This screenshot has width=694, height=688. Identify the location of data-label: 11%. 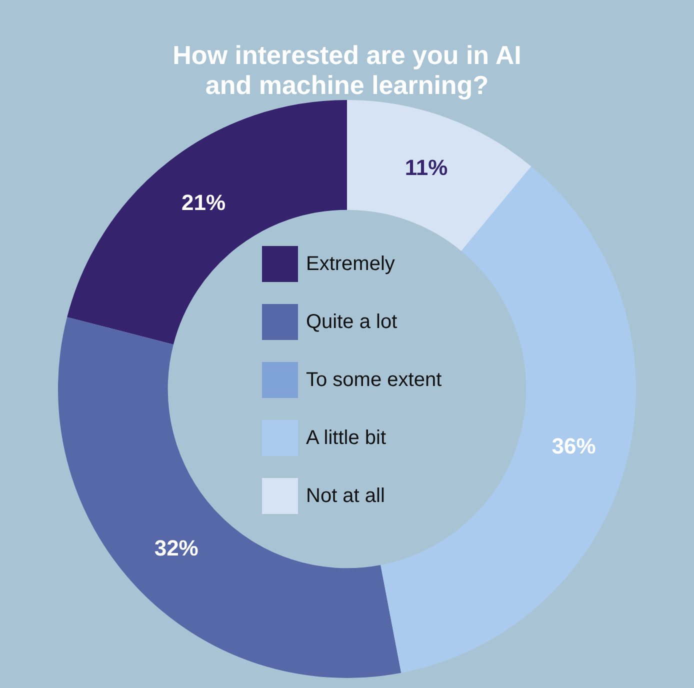
(426, 167).